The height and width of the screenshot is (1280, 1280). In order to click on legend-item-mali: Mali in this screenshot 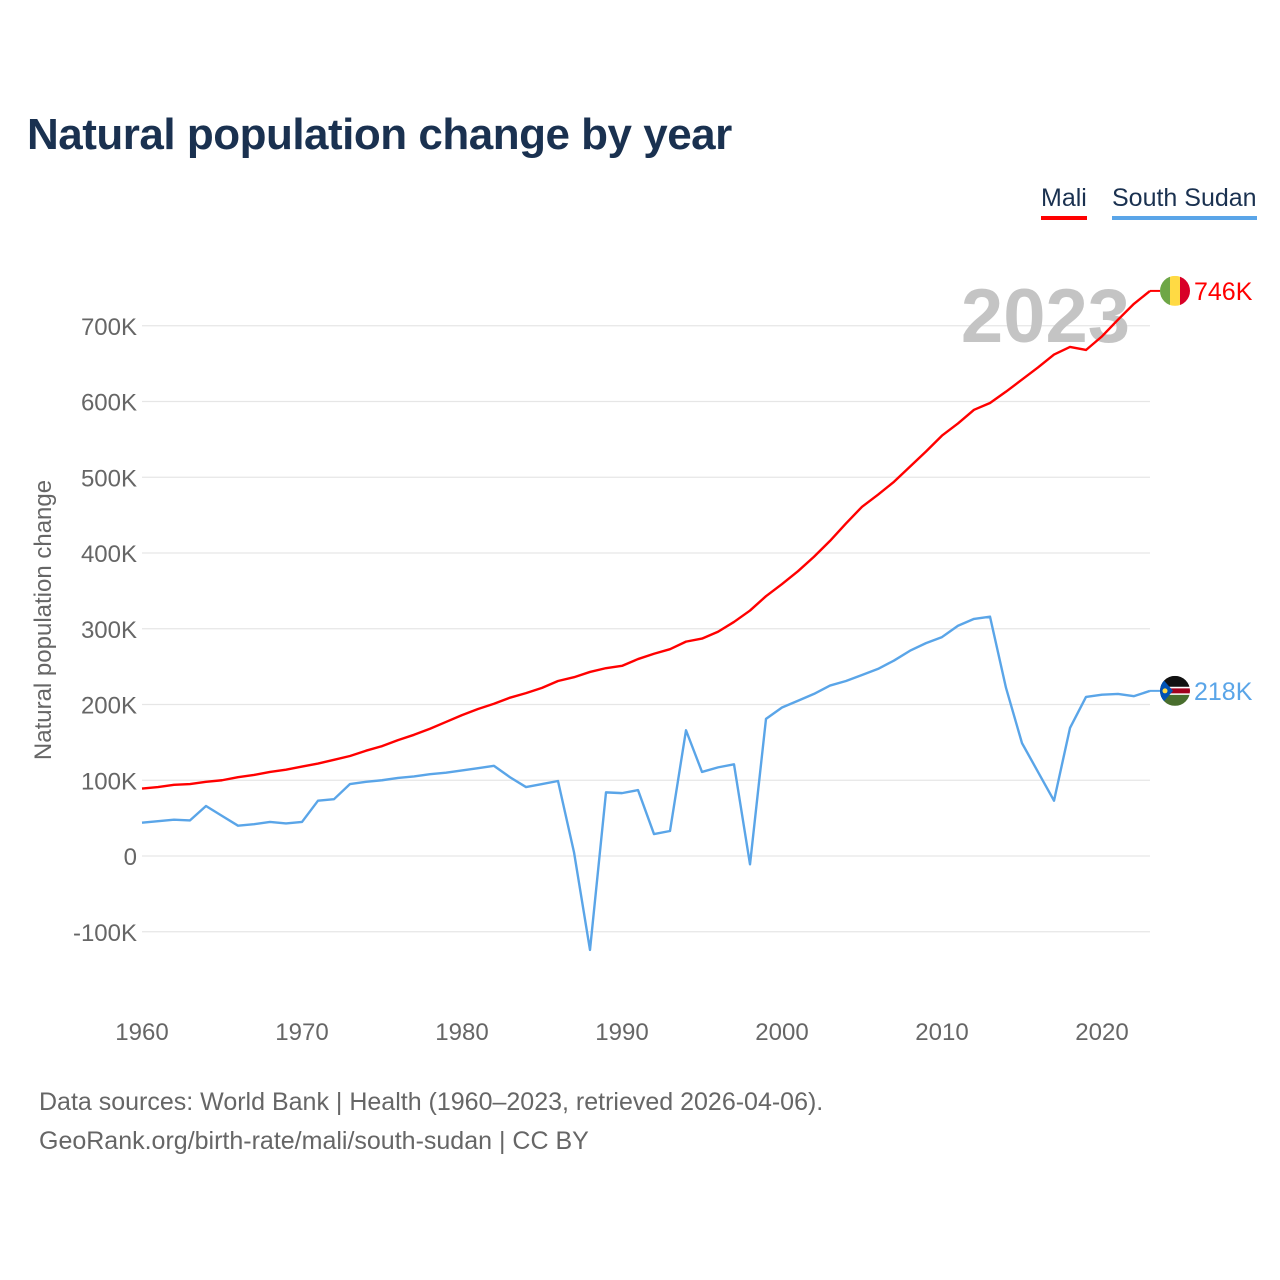, I will do `click(1064, 202)`.